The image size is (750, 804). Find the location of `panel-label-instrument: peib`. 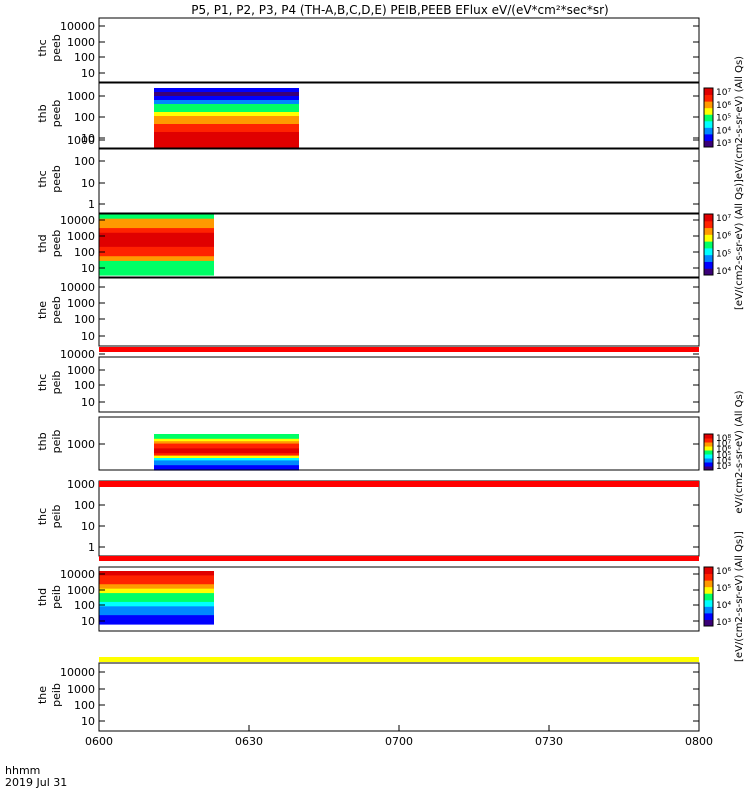

panel-label-instrument: peib is located at coordinates (56, 442).